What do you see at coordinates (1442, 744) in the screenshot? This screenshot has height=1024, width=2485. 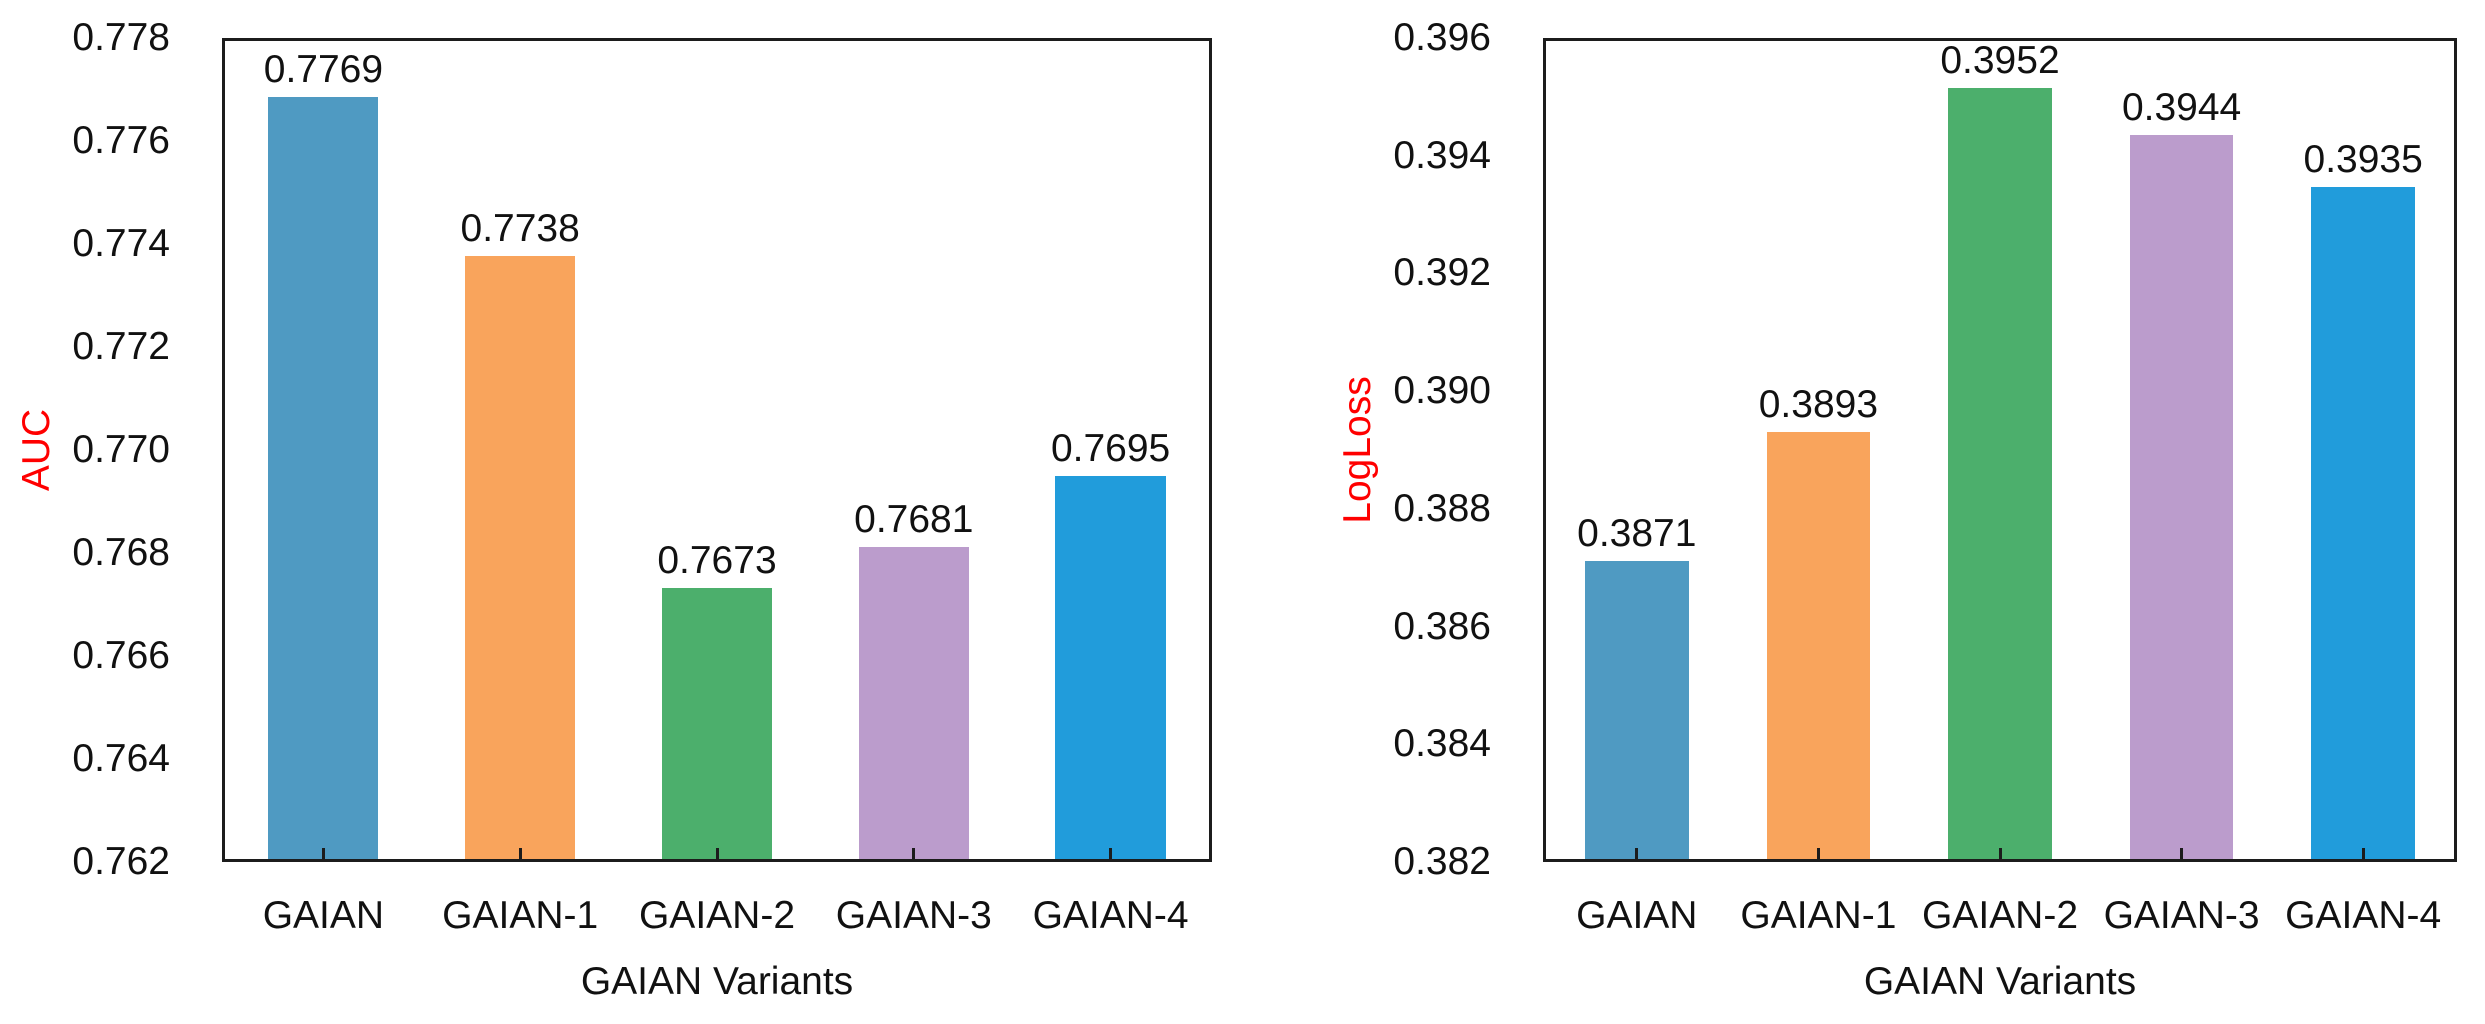 I see `y-tick-label: 0.384` at bounding box center [1442, 744].